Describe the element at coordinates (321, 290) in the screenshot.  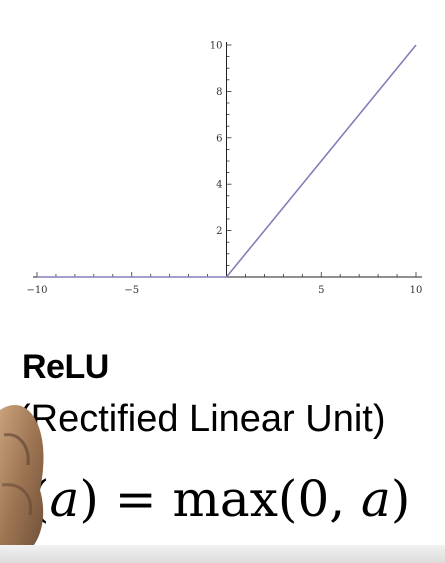
I see `x-tick-label: 5` at that location.